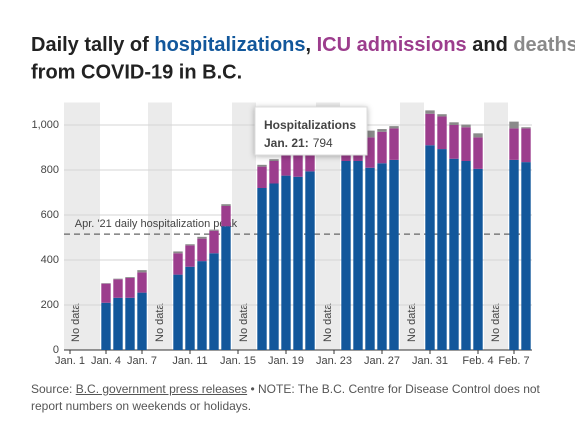  Describe the element at coordinates (50, 170) in the screenshot. I see `y-tick-label: 800` at that location.